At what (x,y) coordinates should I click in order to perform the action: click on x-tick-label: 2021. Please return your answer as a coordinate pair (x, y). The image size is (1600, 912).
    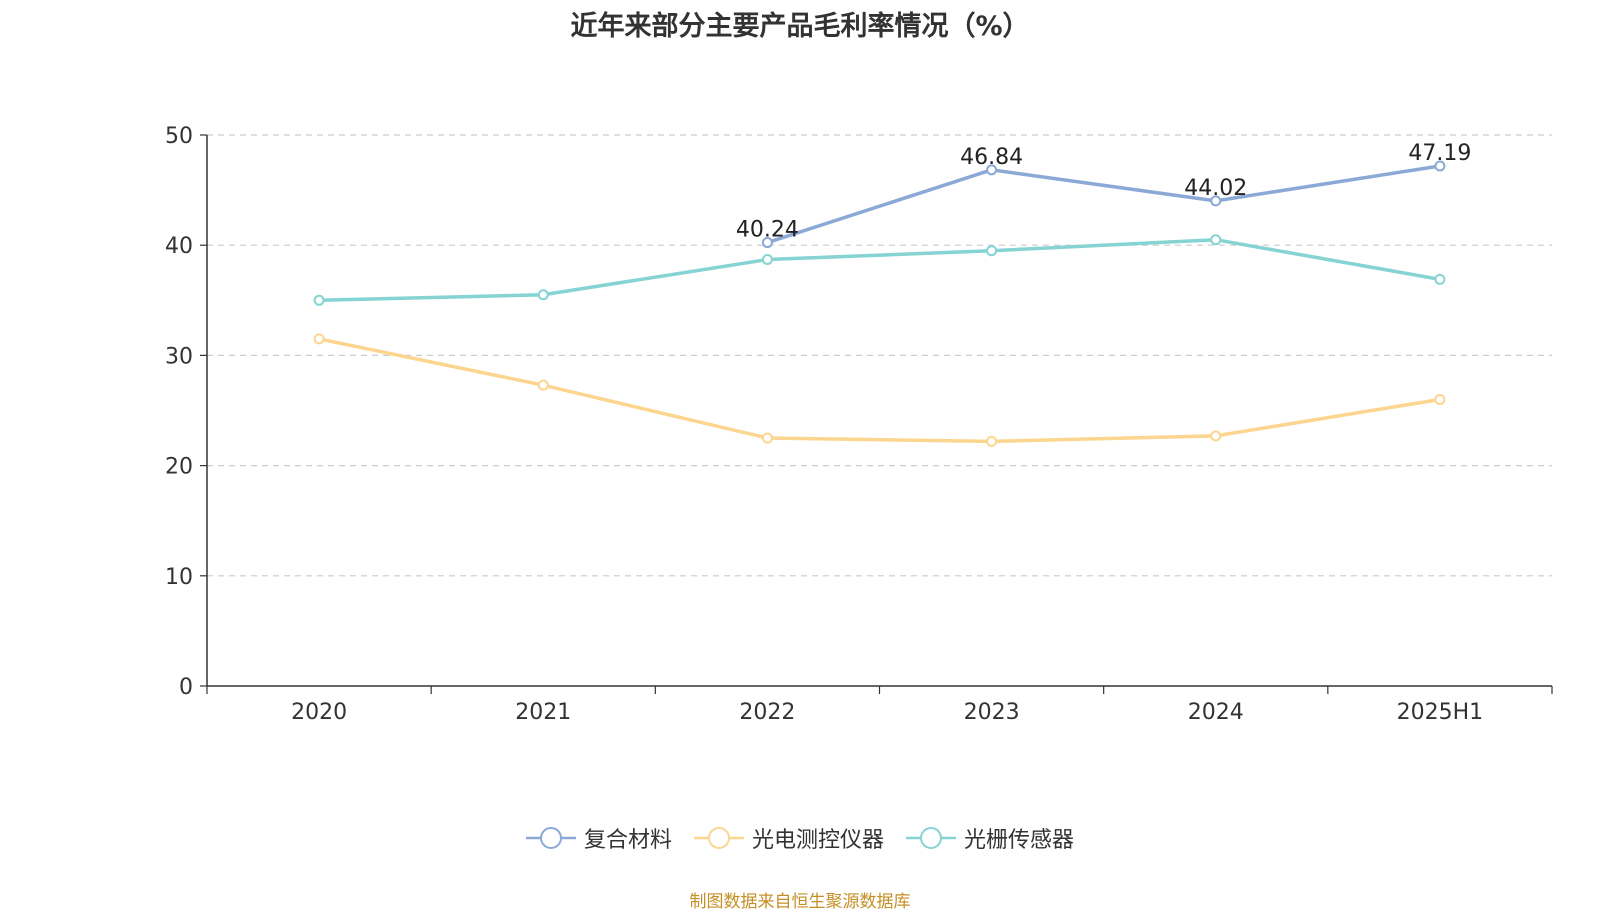
    Looking at the image, I should click on (543, 712).